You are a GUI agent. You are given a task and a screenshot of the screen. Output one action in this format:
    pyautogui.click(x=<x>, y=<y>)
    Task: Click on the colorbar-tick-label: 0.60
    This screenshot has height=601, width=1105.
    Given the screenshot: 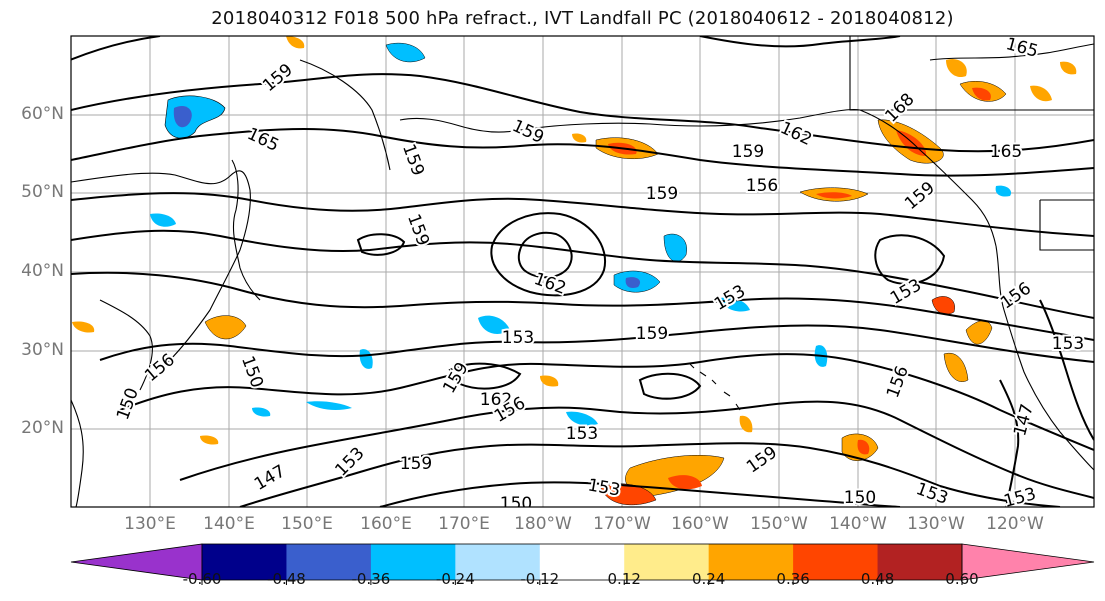 What is the action you would take?
    pyautogui.click(x=962, y=579)
    